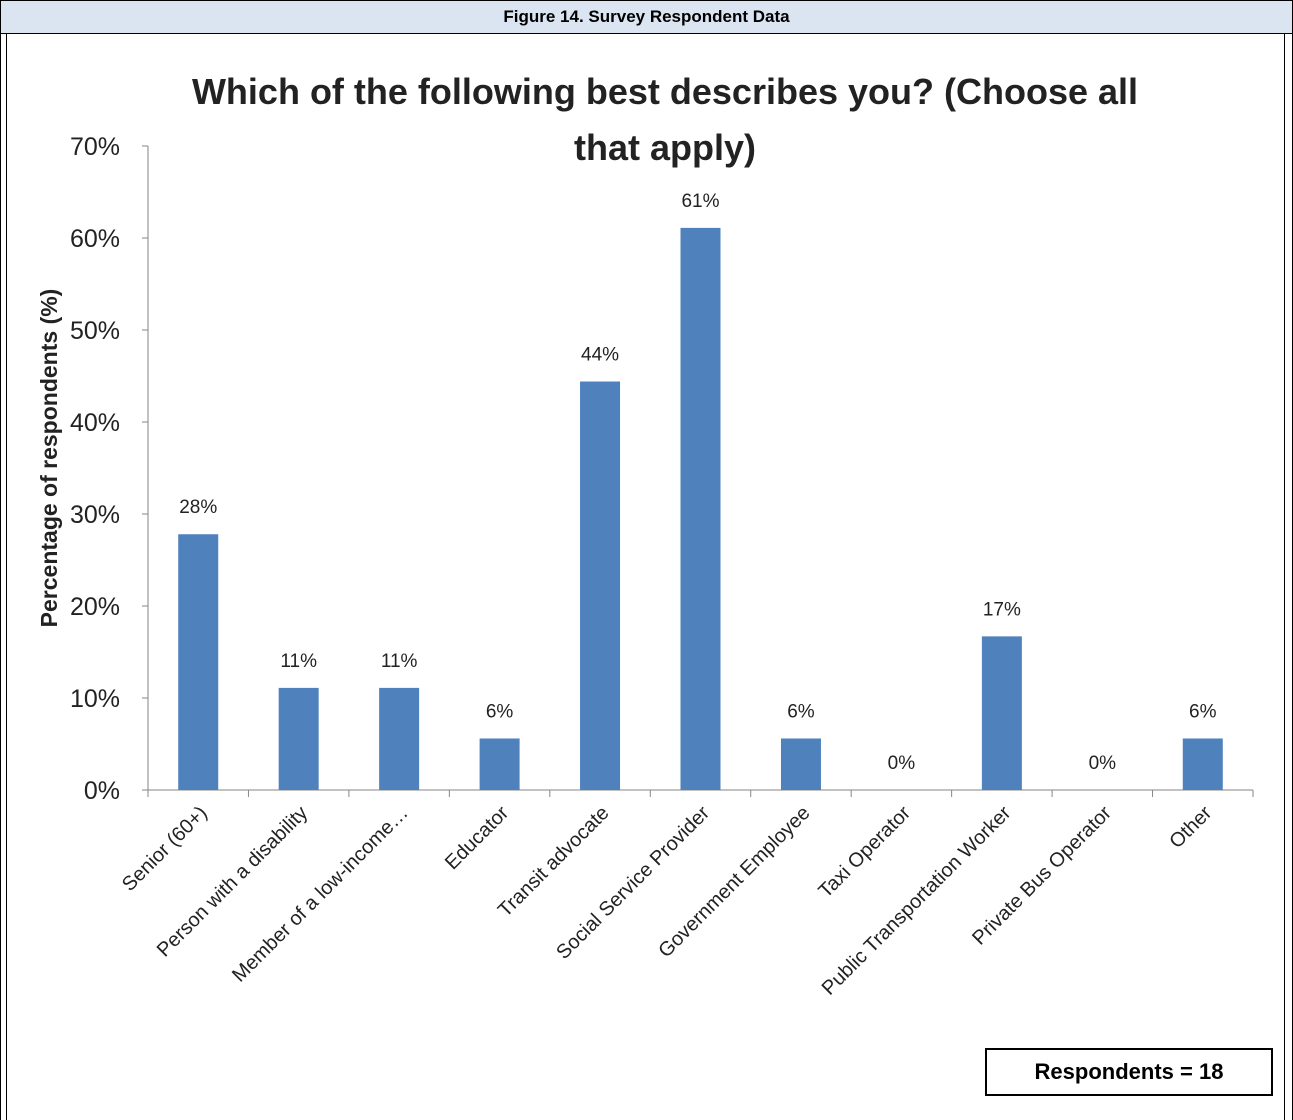 This screenshot has width=1293, height=1120. Describe the element at coordinates (6, 576) in the screenshot. I see `inner-border` at that location.